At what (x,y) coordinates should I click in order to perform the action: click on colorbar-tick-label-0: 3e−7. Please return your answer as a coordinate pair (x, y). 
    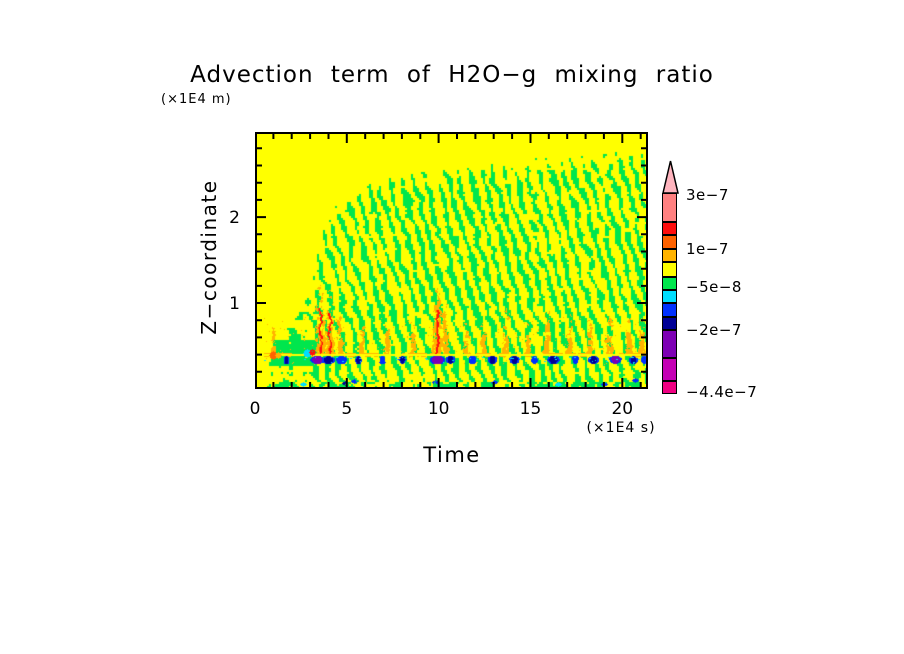
    Looking at the image, I should click on (707, 195).